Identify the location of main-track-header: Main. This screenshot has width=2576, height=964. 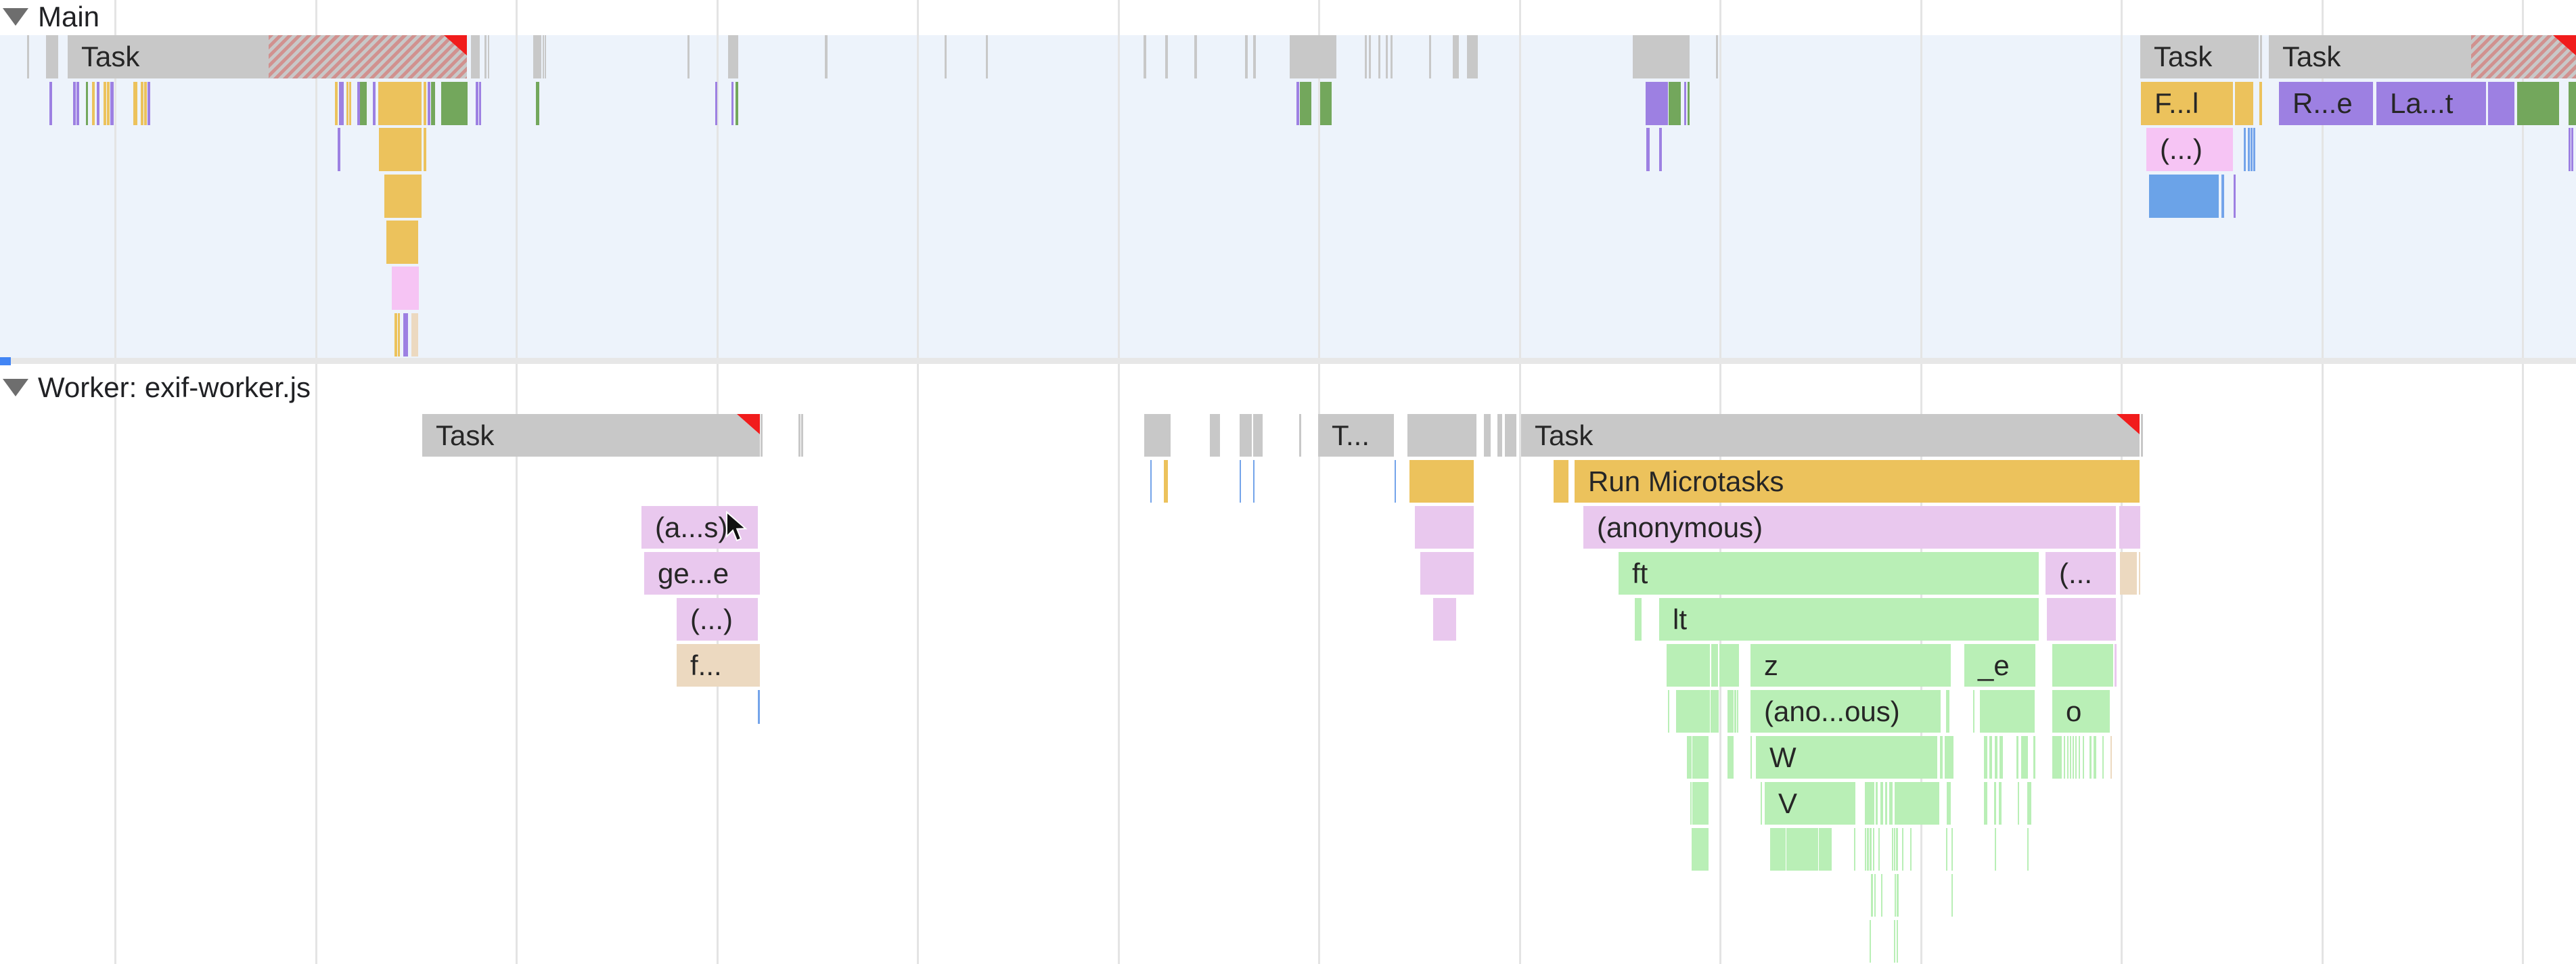
(51, 17).